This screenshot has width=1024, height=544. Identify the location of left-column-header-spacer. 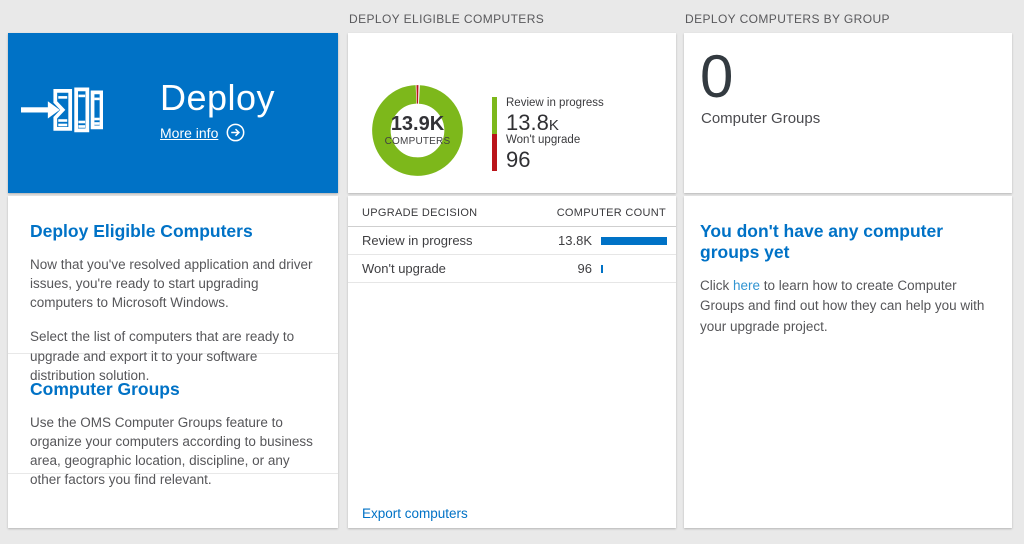
(173, 16).